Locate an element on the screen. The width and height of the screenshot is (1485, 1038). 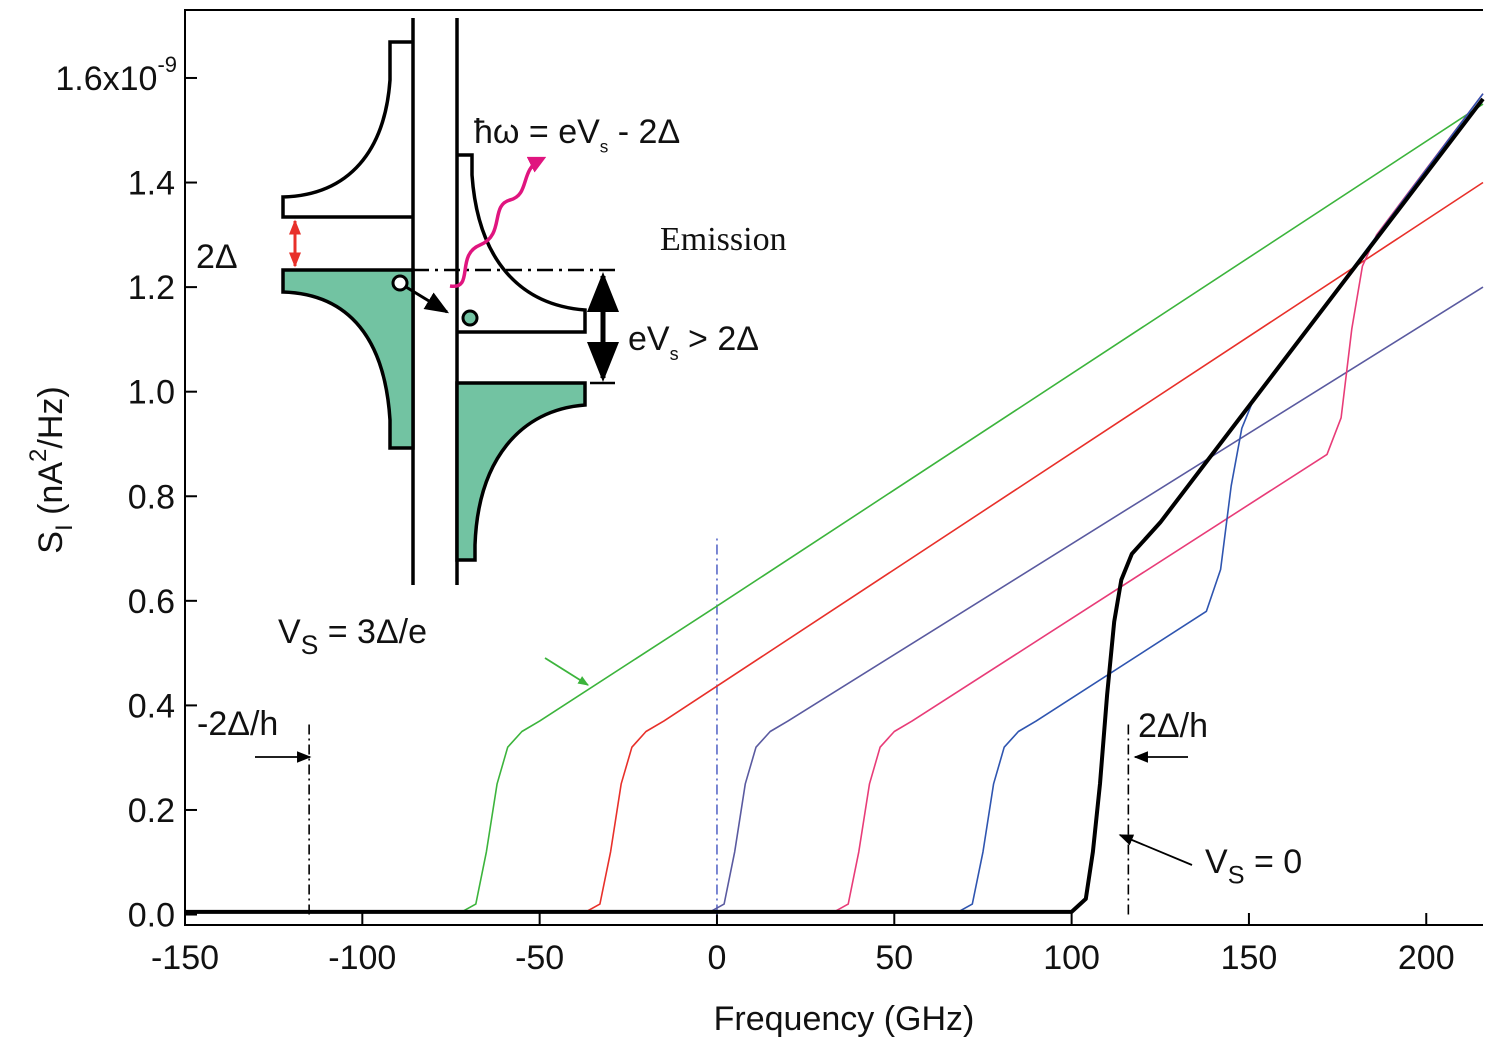
left-upper-band is located at coordinates (347, 129).